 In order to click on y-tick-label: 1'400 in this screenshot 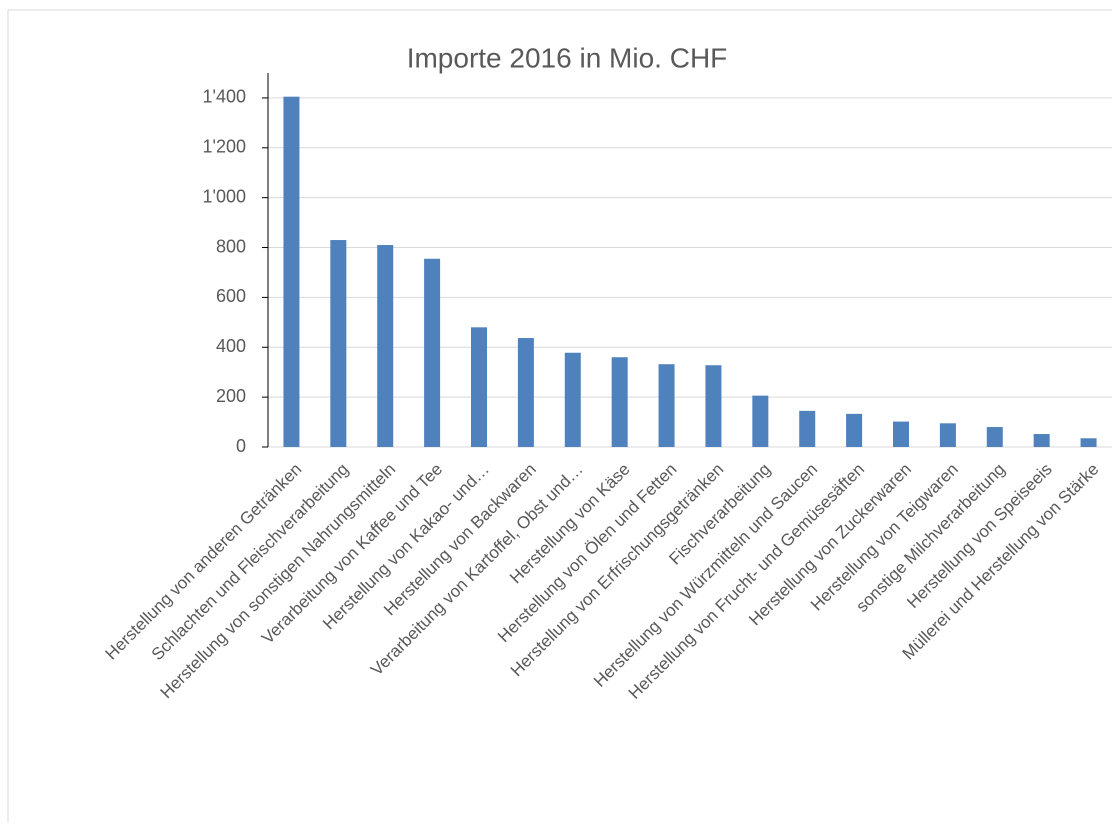, I will do `click(224, 97)`.